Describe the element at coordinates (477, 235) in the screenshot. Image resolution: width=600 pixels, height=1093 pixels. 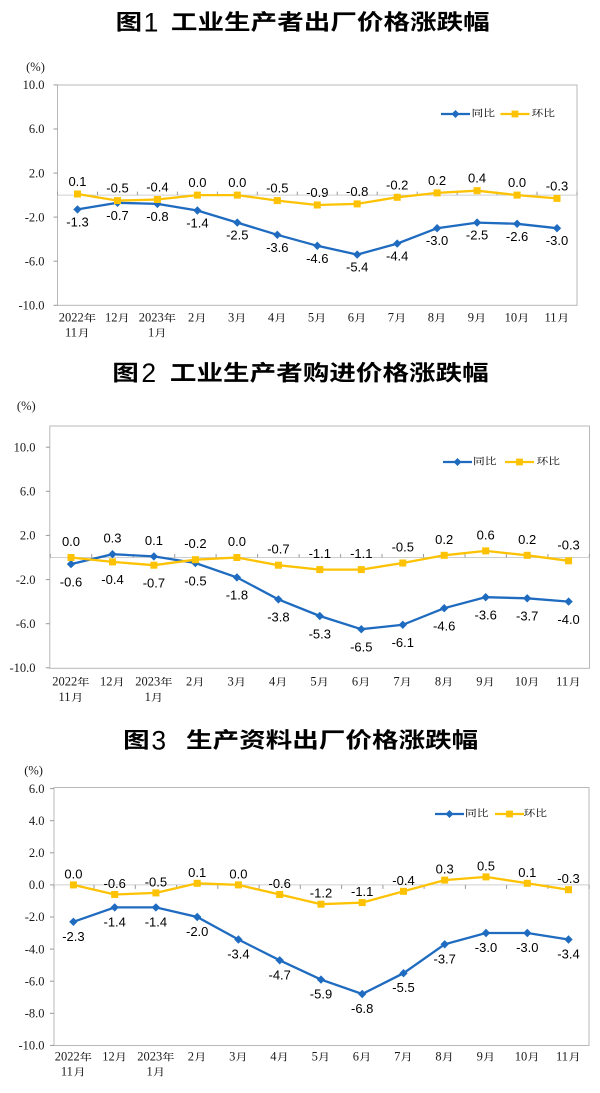
I see `svg-text: -2.5` at that location.